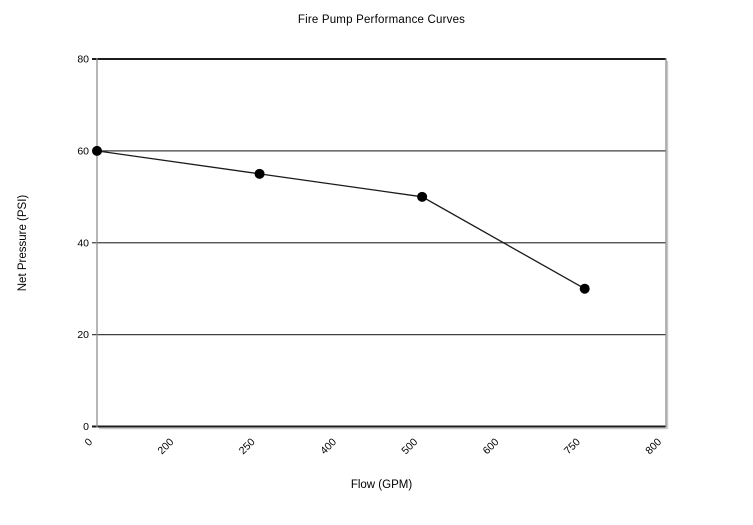 The height and width of the screenshot is (525, 753). I want to click on x-tick-label: 600, so click(491, 446).